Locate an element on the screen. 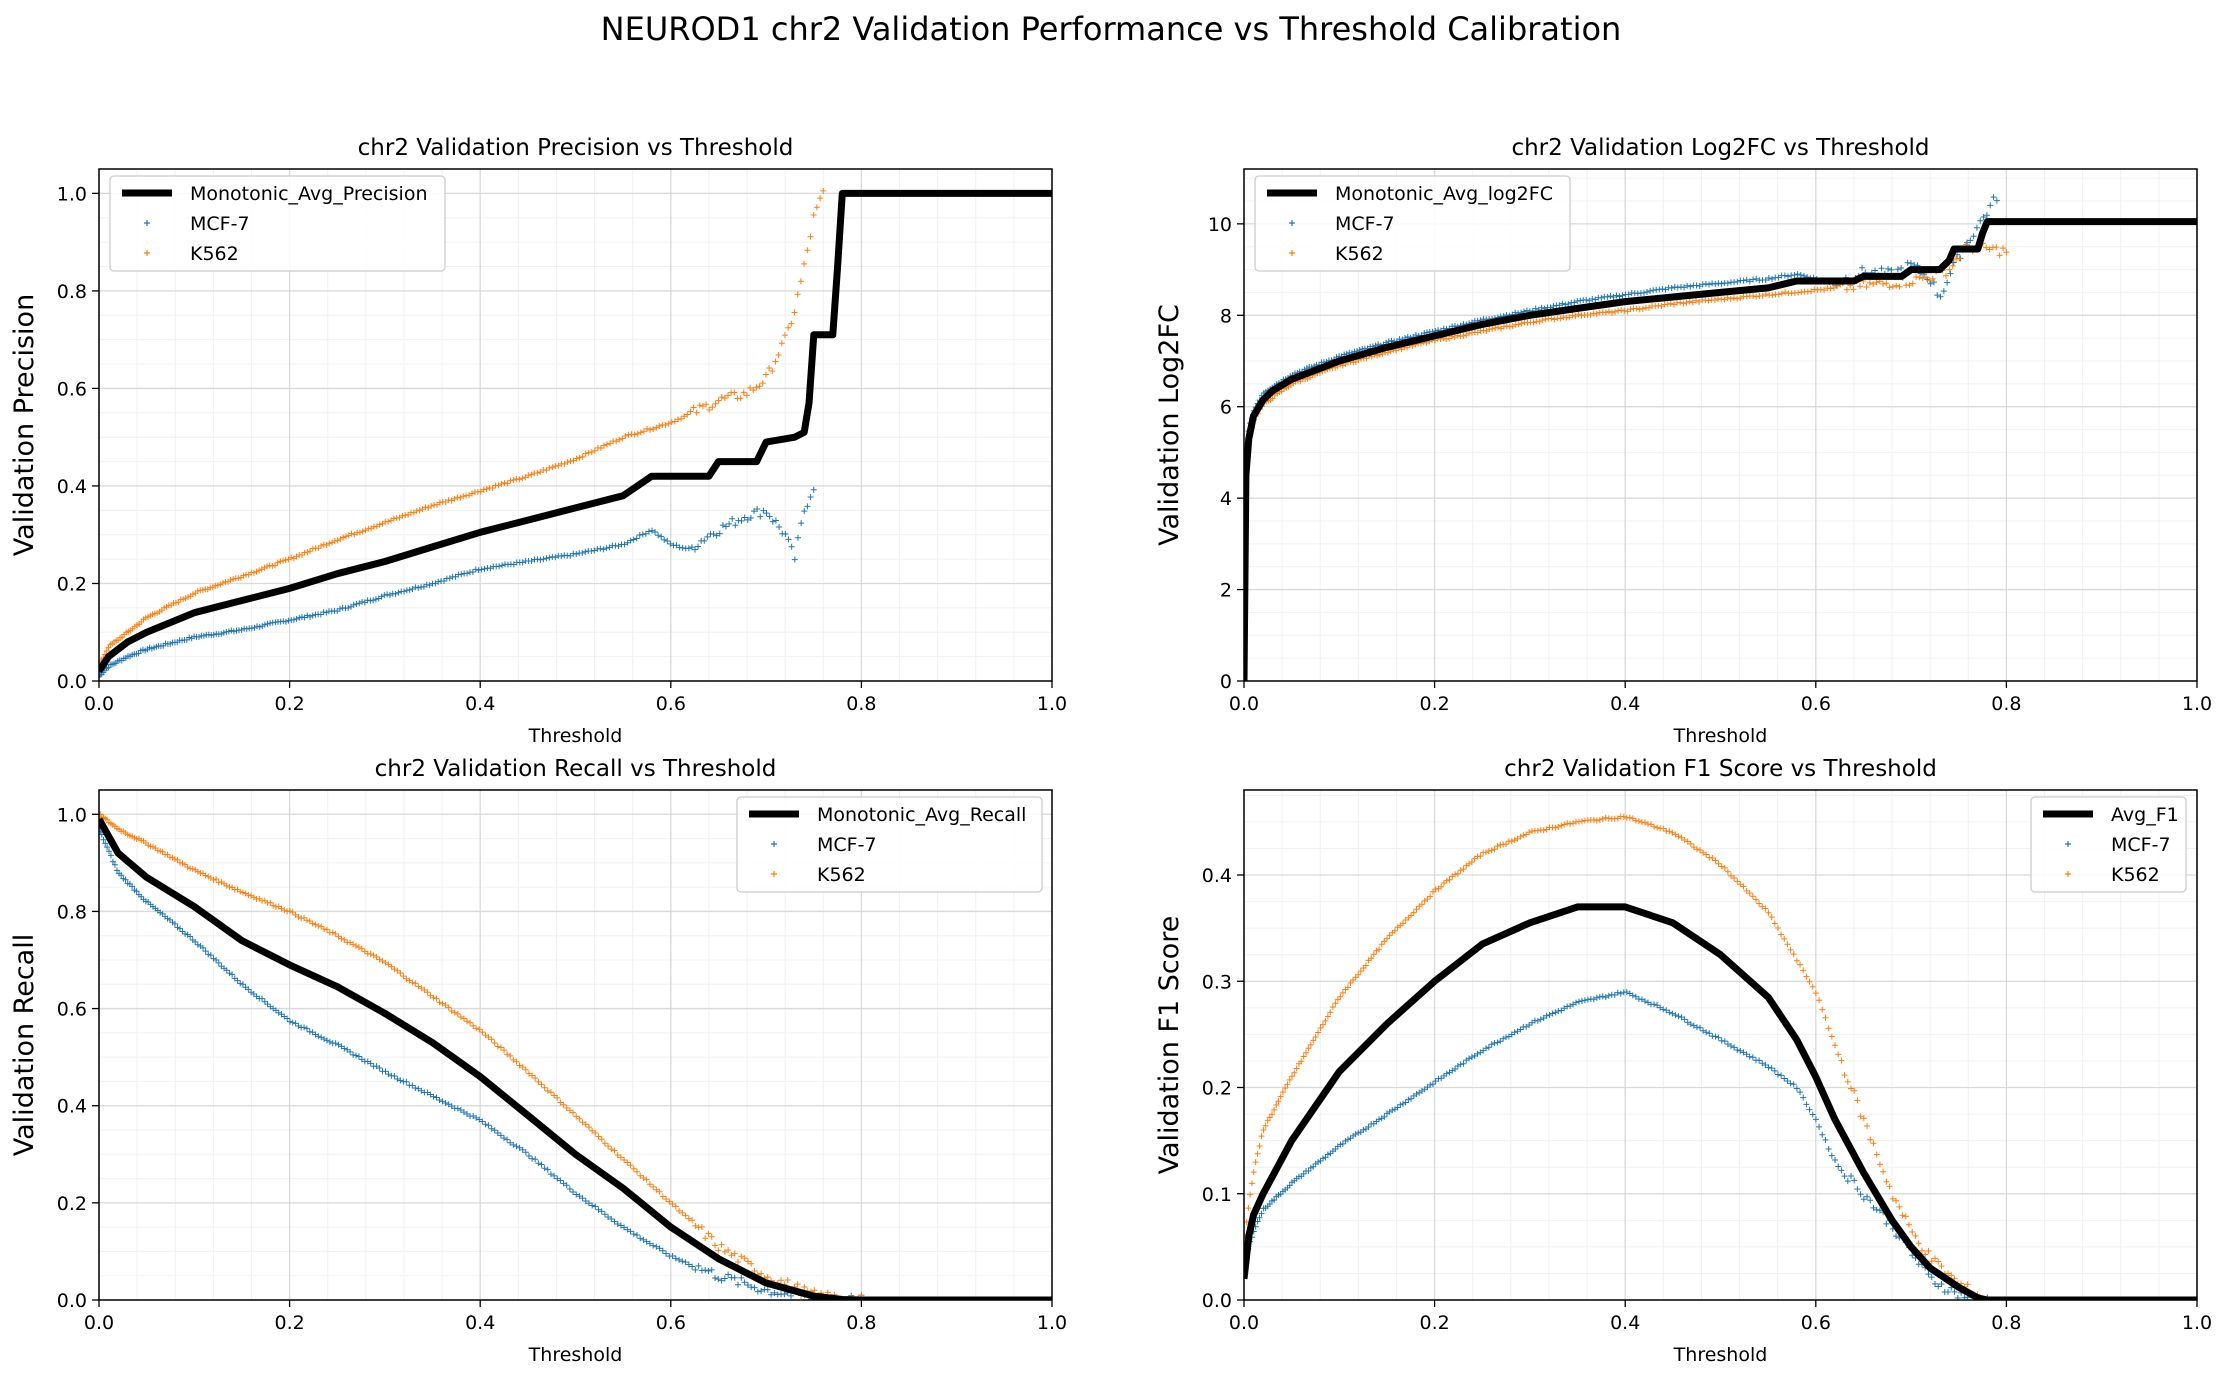  series-k562-points is located at coordinates (463, 428).